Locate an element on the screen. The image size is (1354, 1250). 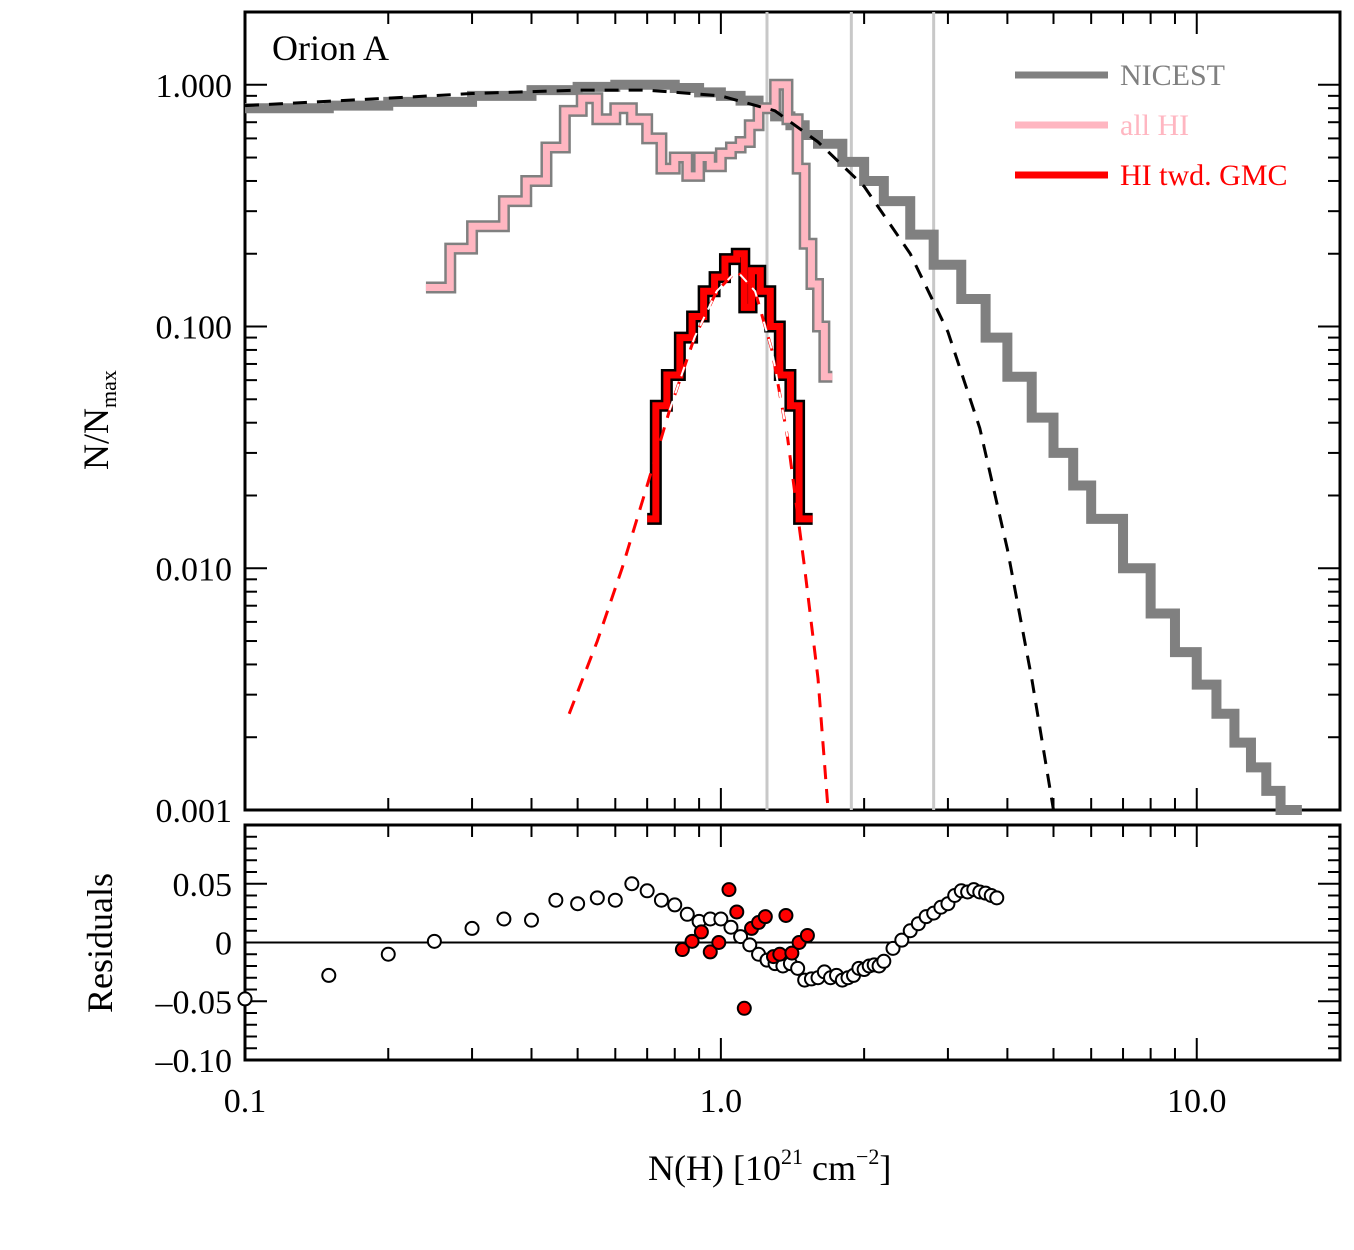
series-hi-twd-gmc is located at coordinates (730, 386).